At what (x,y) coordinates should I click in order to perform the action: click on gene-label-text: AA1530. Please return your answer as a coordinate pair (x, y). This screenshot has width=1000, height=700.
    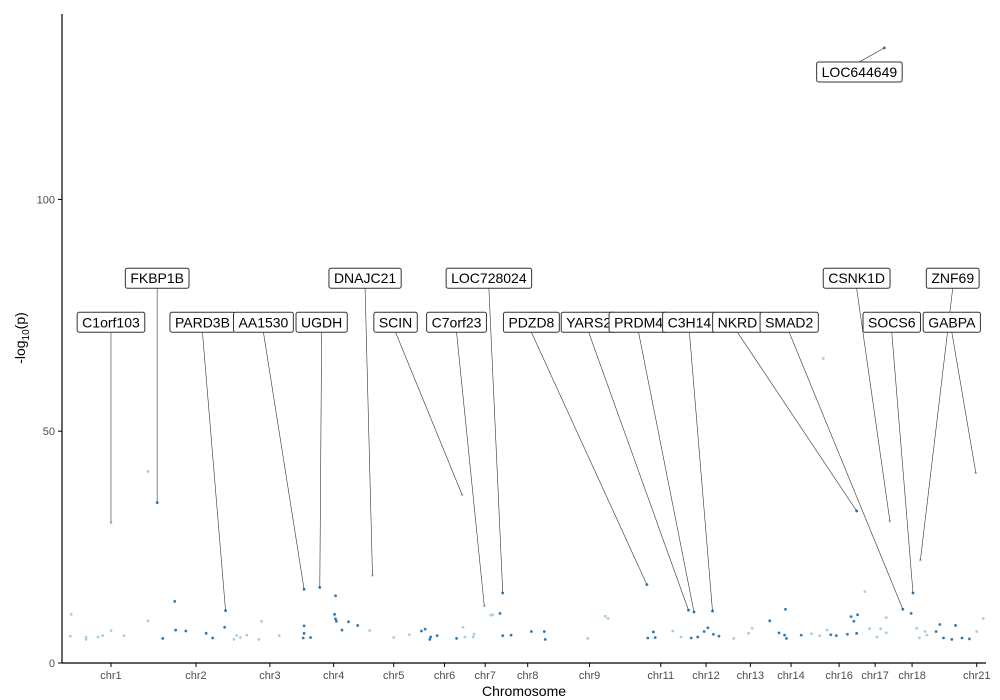
    Looking at the image, I should click on (264, 322).